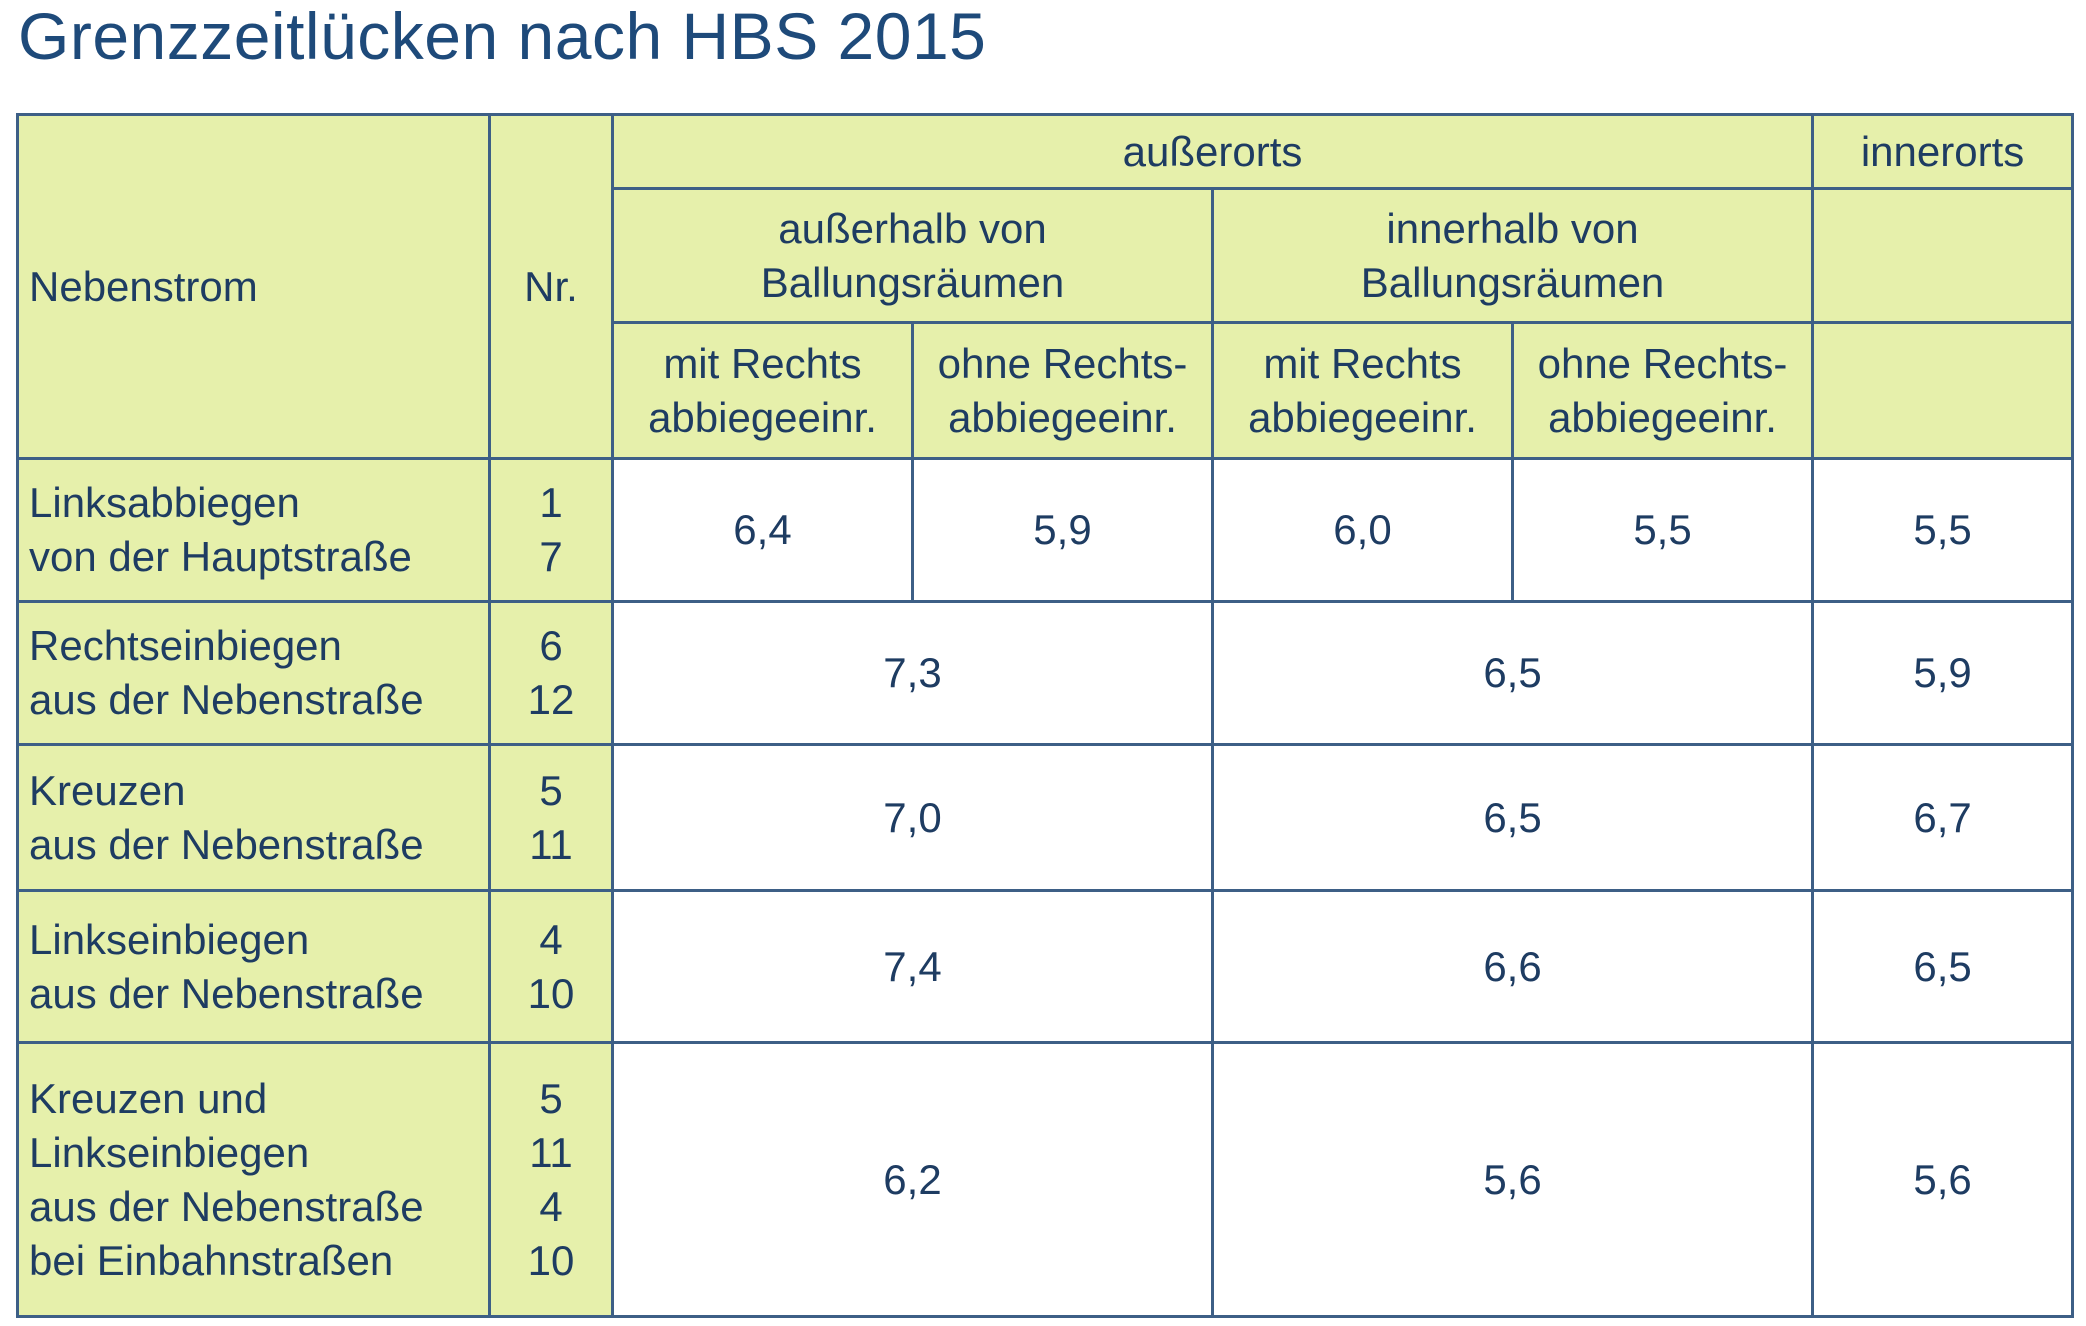 The height and width of the screenshot is (1326, 2086). I want to click on row-label-line: Kreuzen, so click(107, 790).